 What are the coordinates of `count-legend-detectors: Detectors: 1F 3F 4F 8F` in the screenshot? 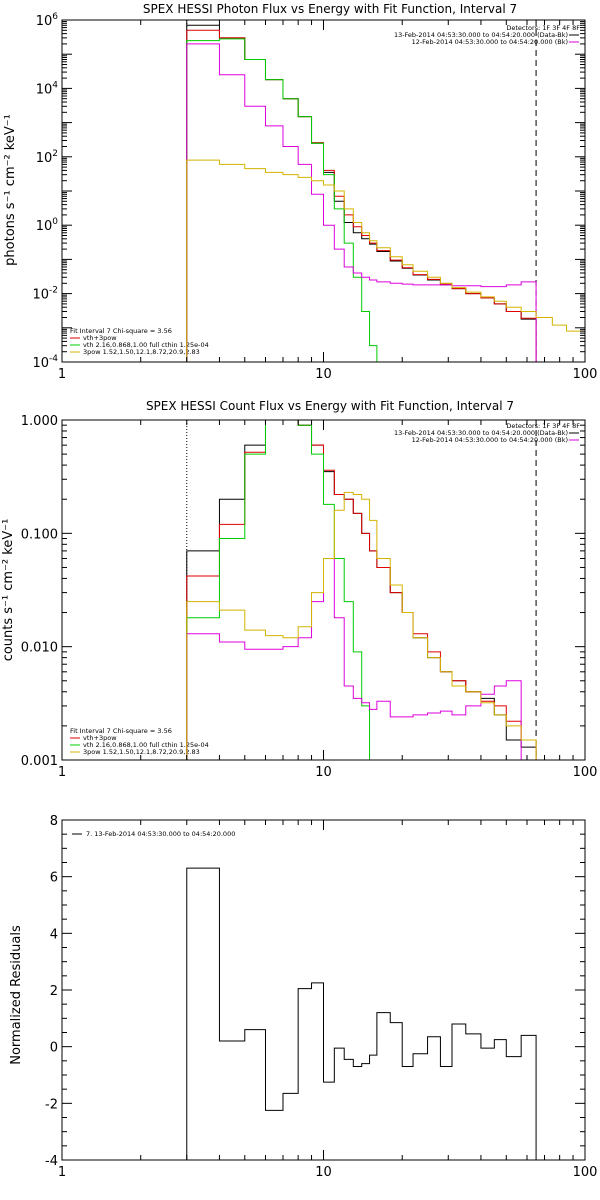 It's located at (543, 426).